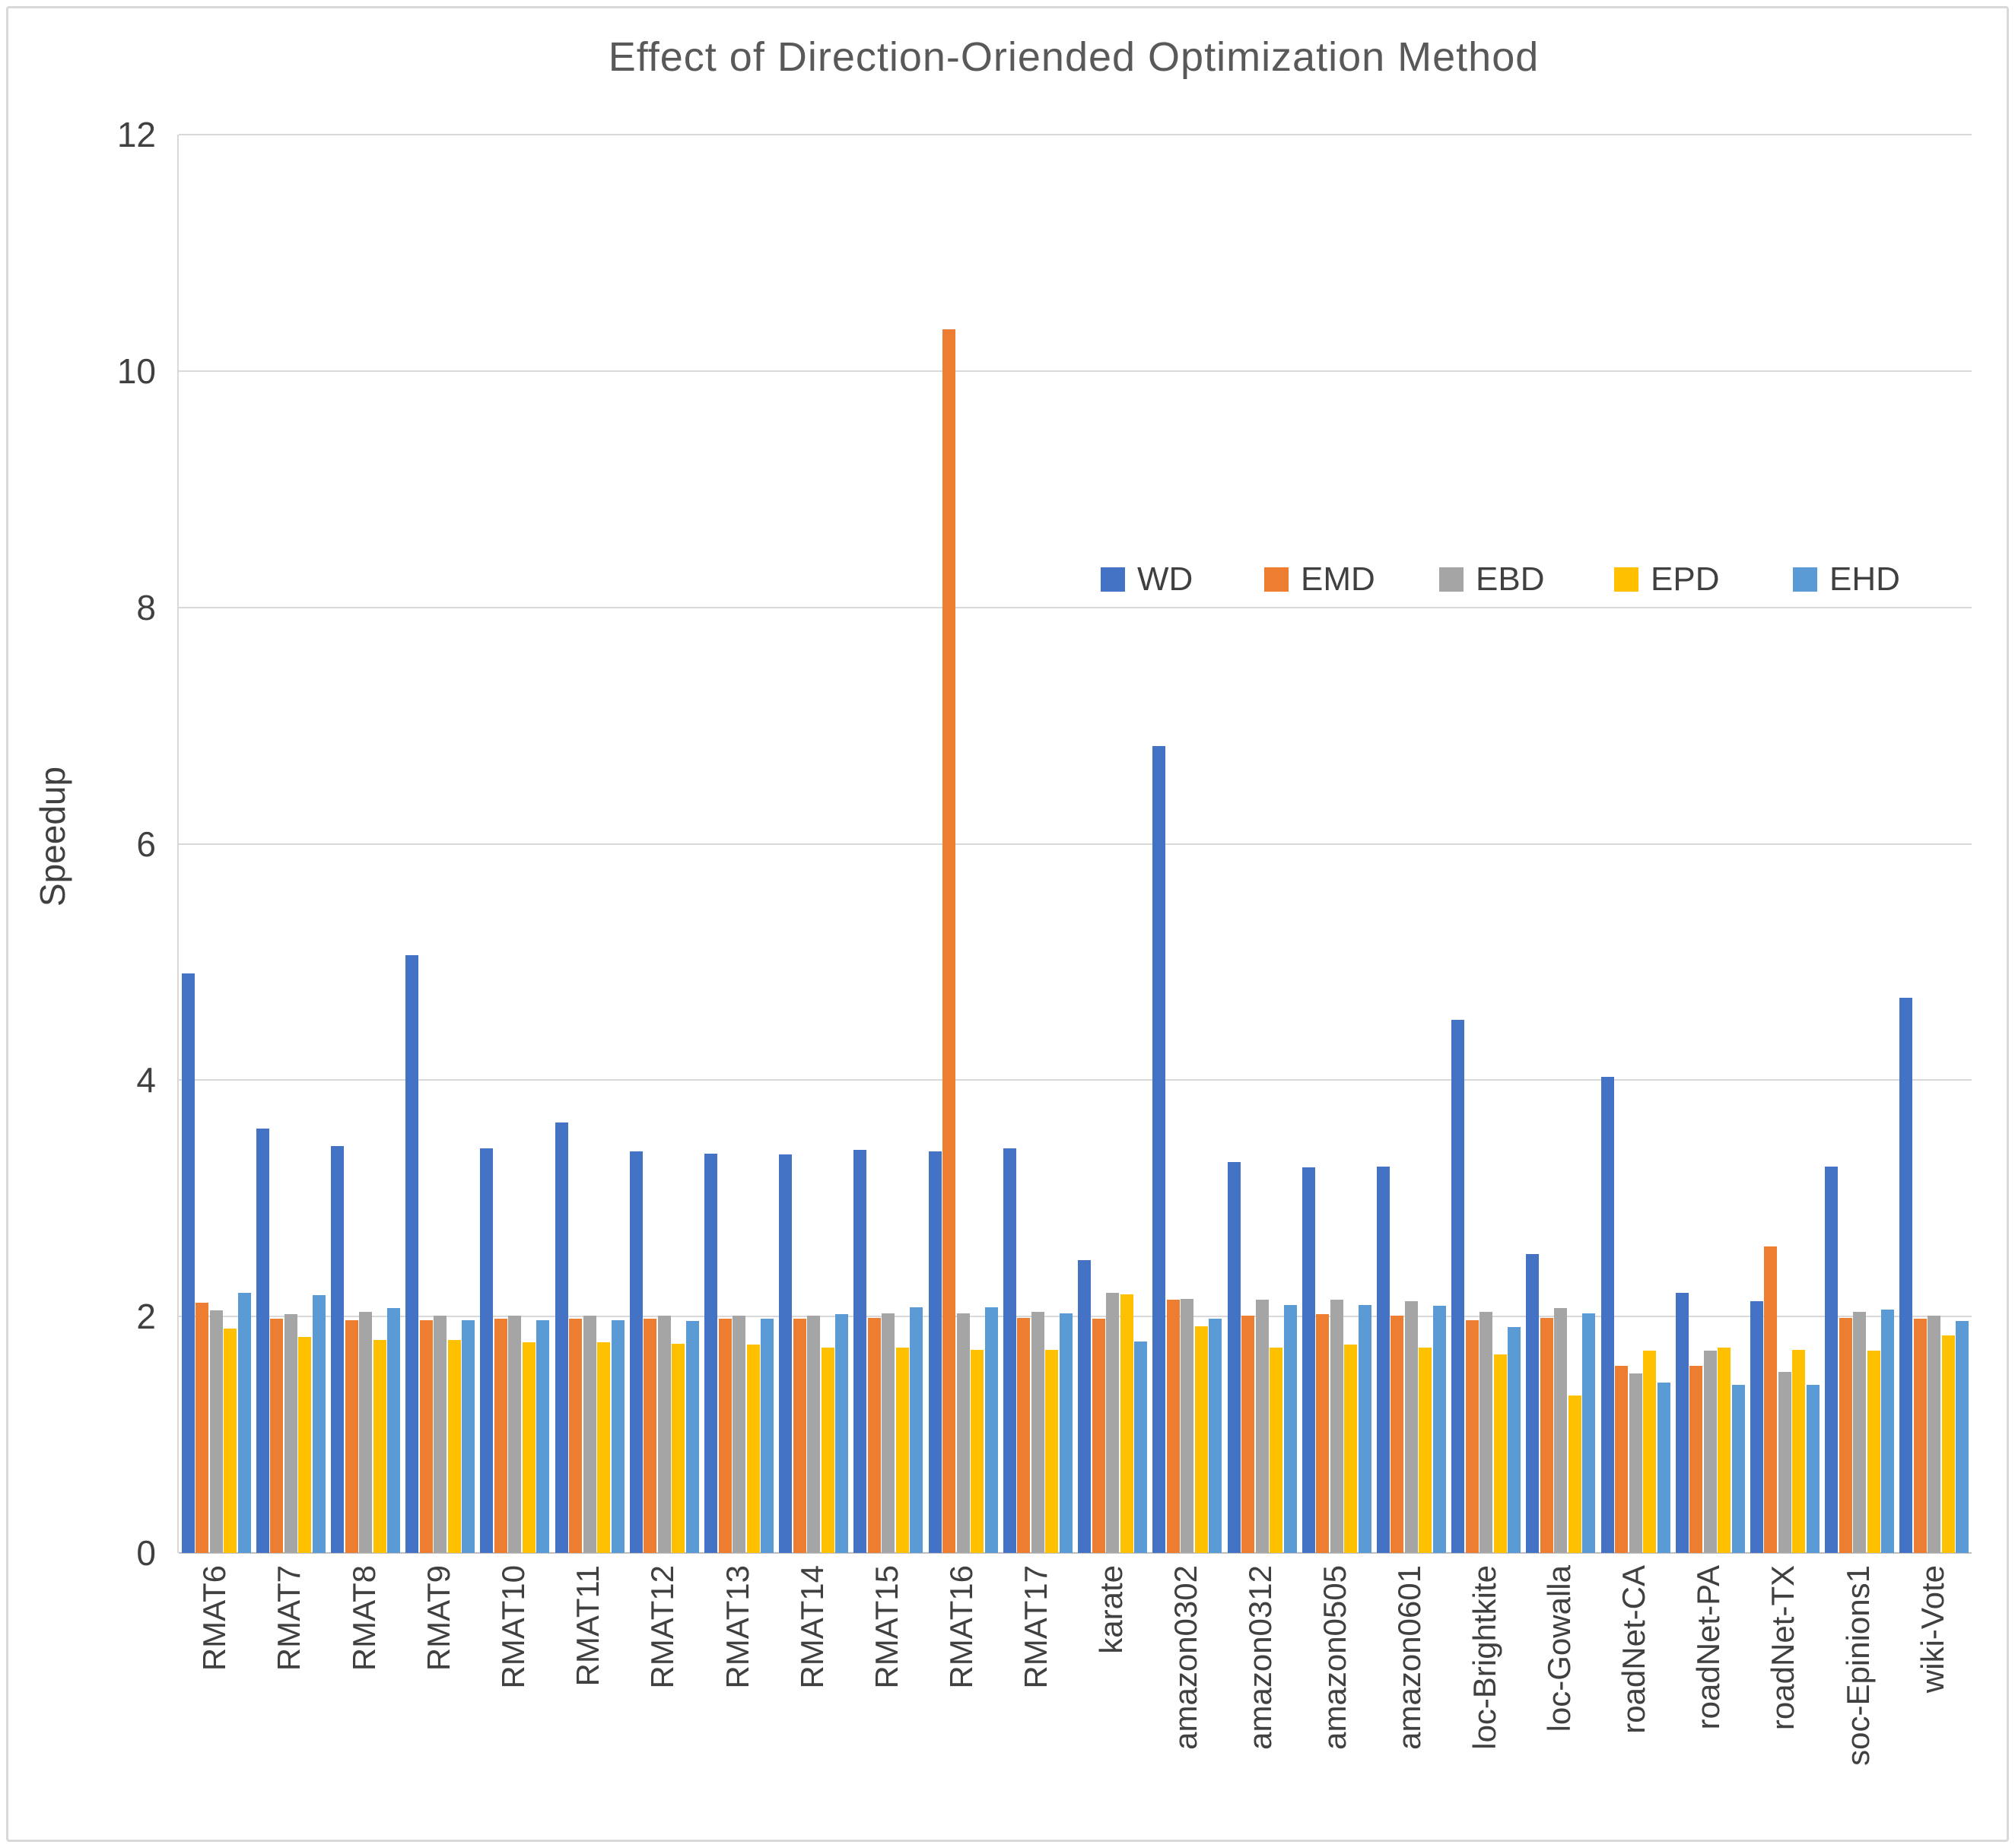 This screenshot has width=2015, height=1848. I want to click on bar-EPD-loc-Brightkite, so click(1500, 1453).